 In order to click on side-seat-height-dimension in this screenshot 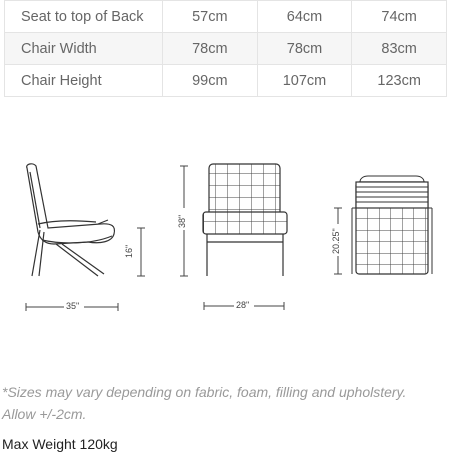, I will do `click(141, 252)`.